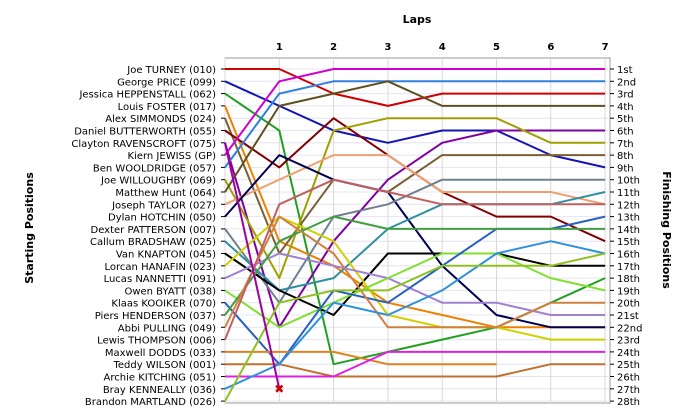  Describe the element at coordinates (625, 95) in the screenshot. I see `finishing-position-label: 3rd` at that location.